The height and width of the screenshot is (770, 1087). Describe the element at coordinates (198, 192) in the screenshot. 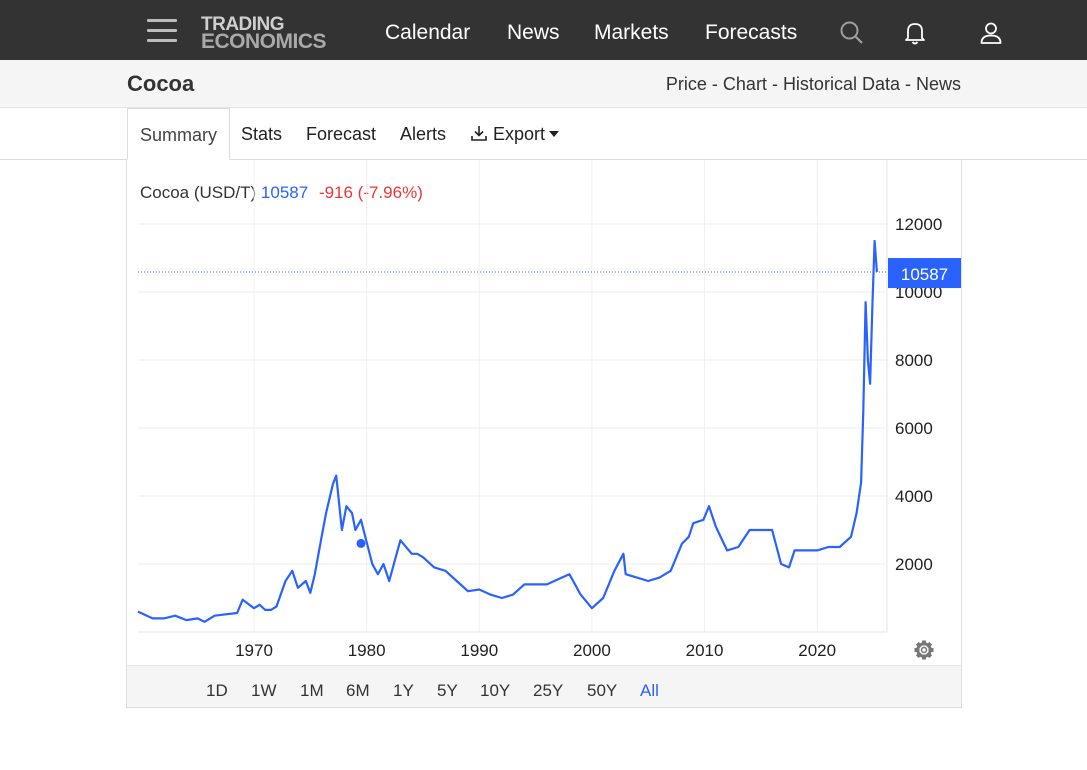

I see `legend-series-name: Cocoa (USD/T)` at that location.